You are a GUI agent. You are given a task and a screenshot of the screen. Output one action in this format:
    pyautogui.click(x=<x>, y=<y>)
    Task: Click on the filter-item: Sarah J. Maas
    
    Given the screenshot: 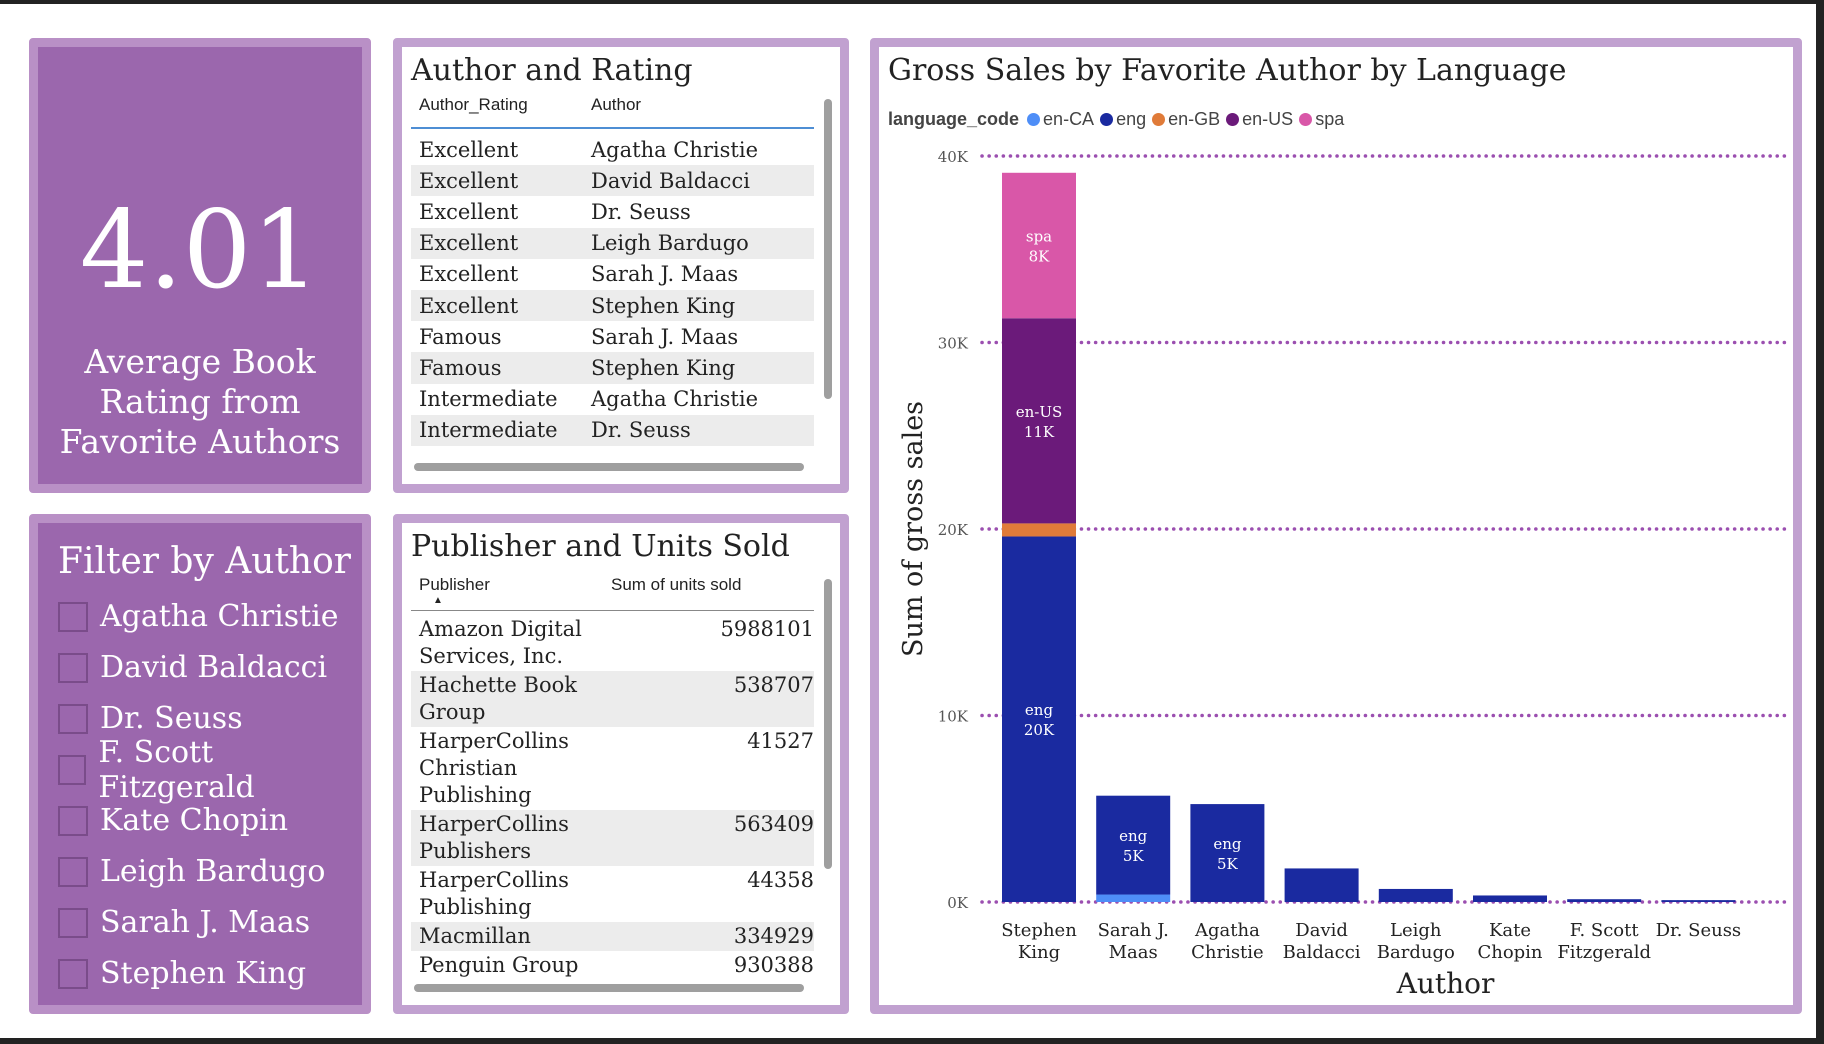 What is the action you would take?
    pyautogui.click(x=210, y=922)
    